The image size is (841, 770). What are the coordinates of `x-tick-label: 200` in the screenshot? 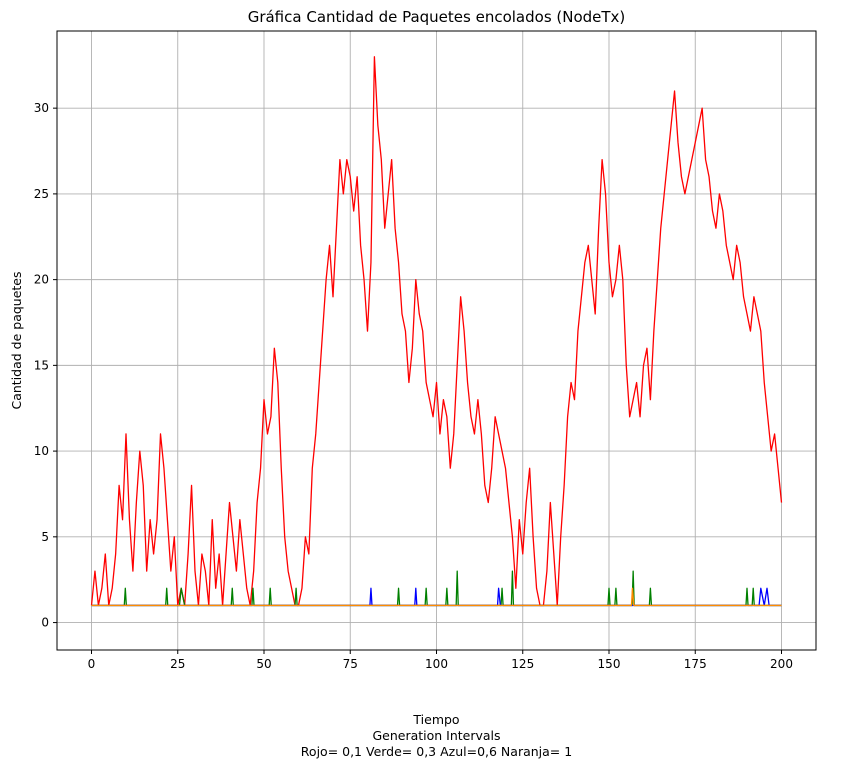 It's located at (781, 664).